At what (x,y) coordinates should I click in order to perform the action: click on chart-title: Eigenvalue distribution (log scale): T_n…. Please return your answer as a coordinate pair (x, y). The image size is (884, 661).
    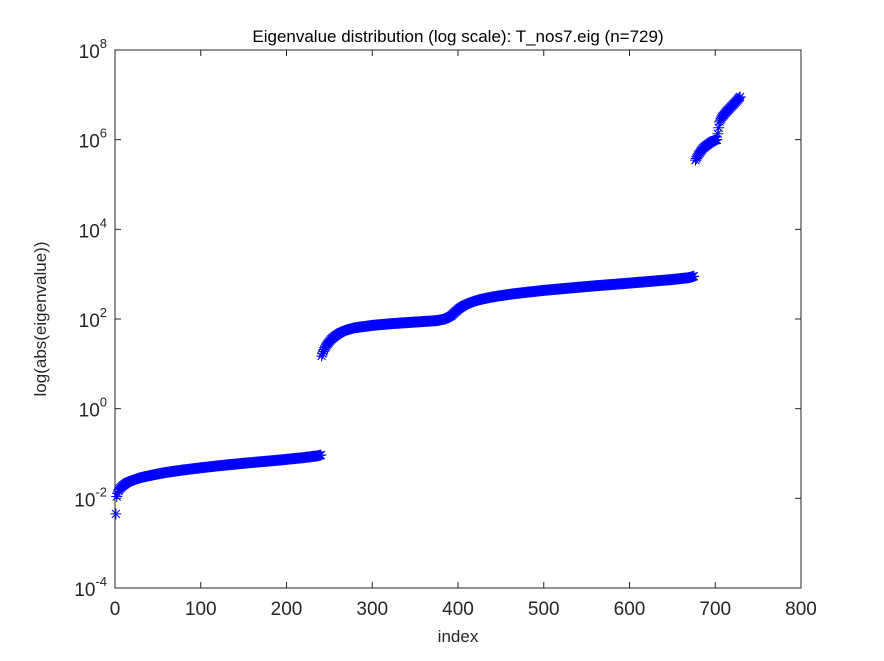
    Looking at the image, I should click on (457, 36).